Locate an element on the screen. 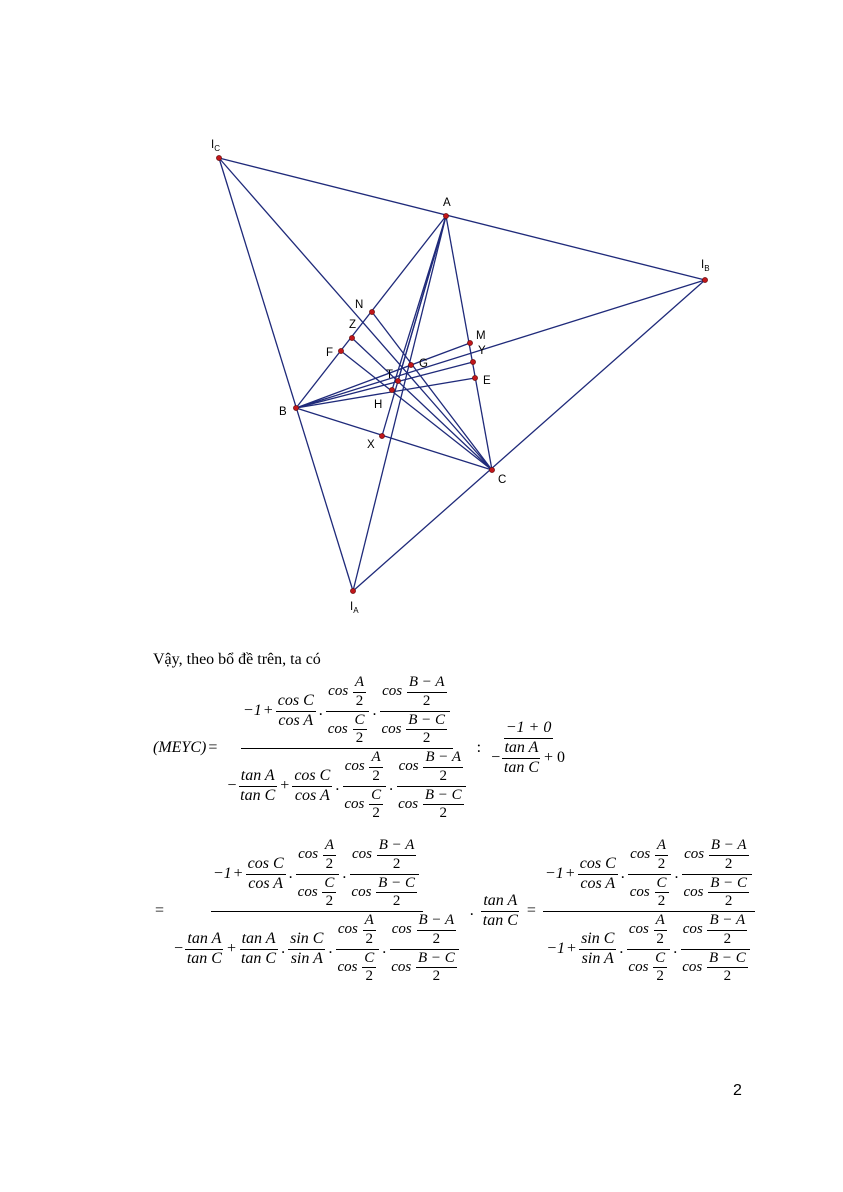 This screenshot has height=1192, width=843. point-label-T: T is located at coordinates (389, 375).